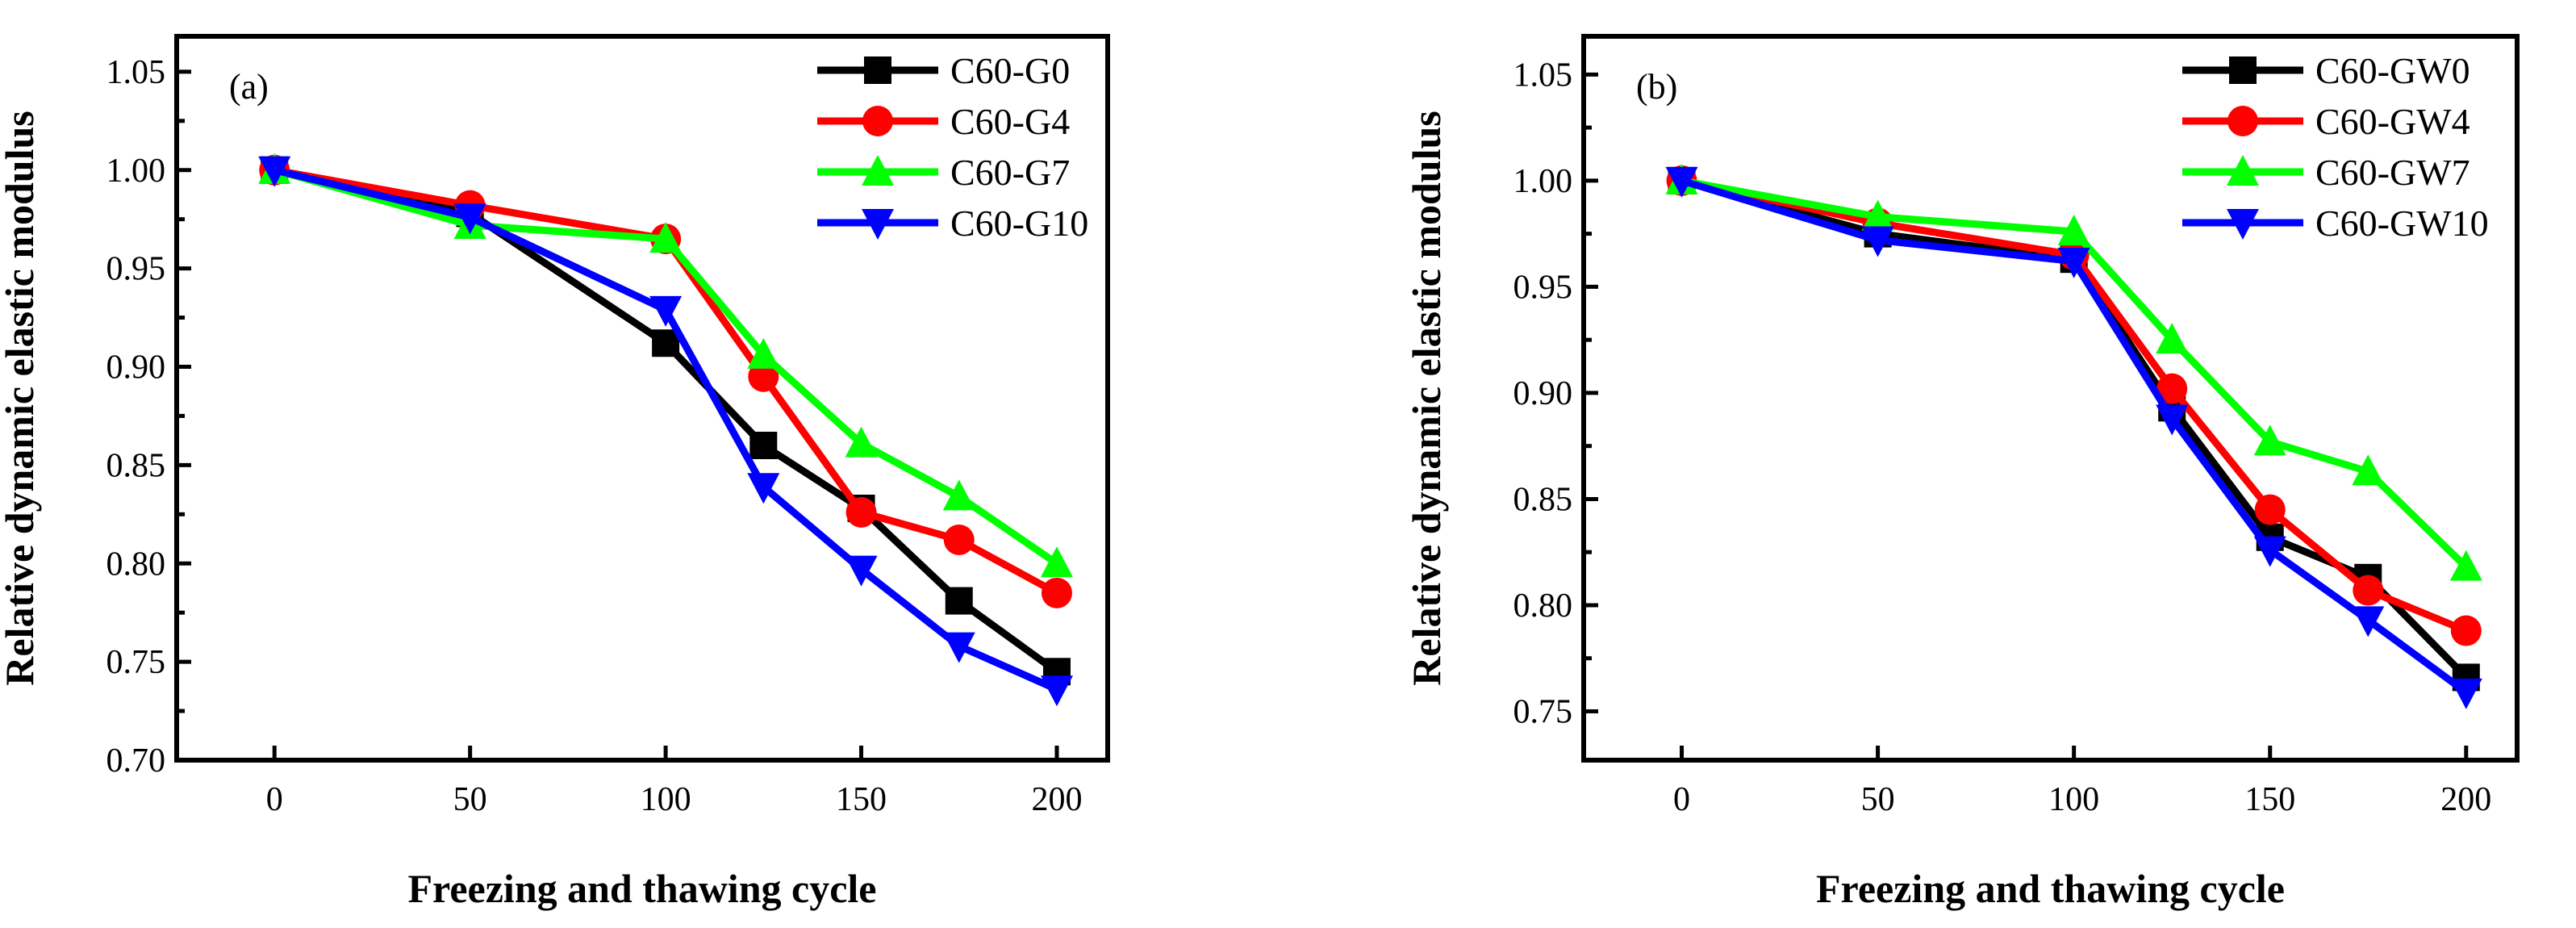 The image size is (2576, 928). What do you see at coordinates (249, 87) in the screenshot?
I see `panel-label: (a)` at bounding box center [249, 87].